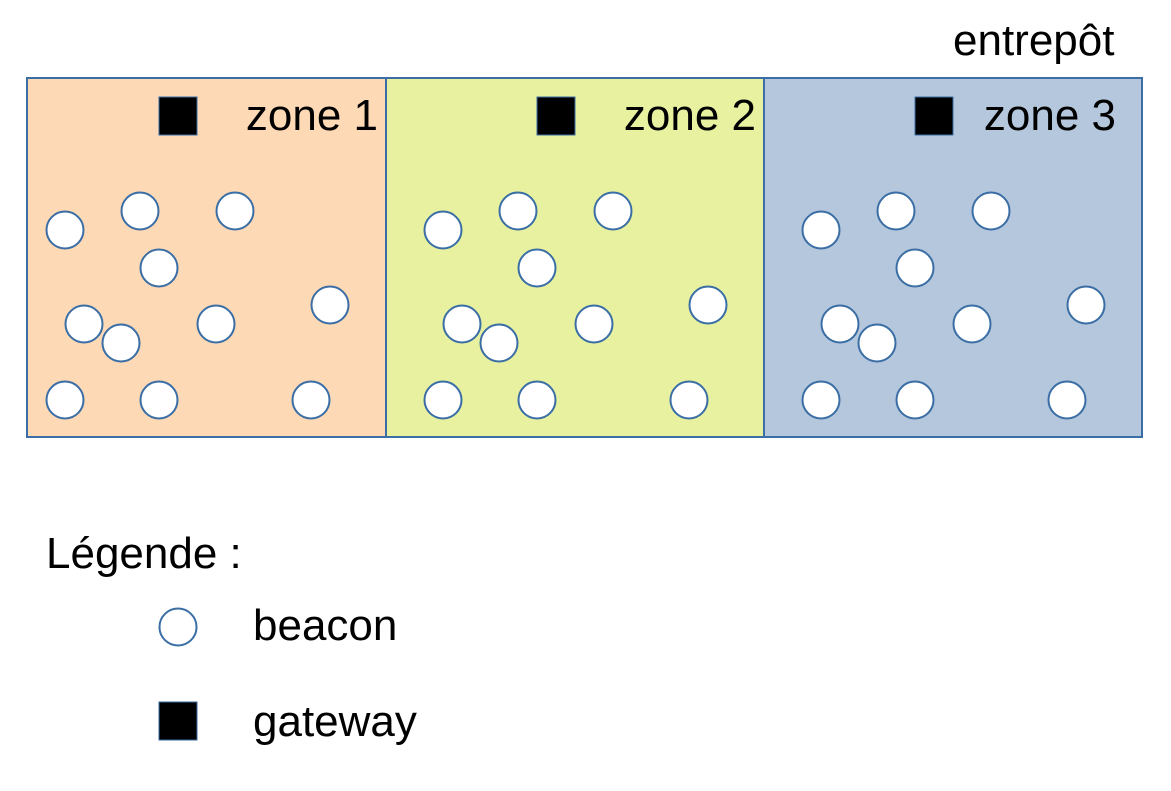 The width and height of the screenshot is (1171, 791). What do you see at coordinates (206, 257) in the screenshot?
I see `zone-1-area` at bounding box center [206, 257].